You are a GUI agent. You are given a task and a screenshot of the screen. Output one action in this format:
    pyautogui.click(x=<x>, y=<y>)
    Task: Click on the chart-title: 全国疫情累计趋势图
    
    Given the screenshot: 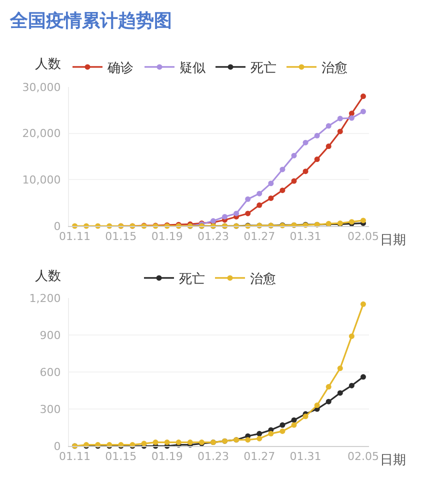 What is the action you would take?
    pyautogui.click(x=90, y=21)
    